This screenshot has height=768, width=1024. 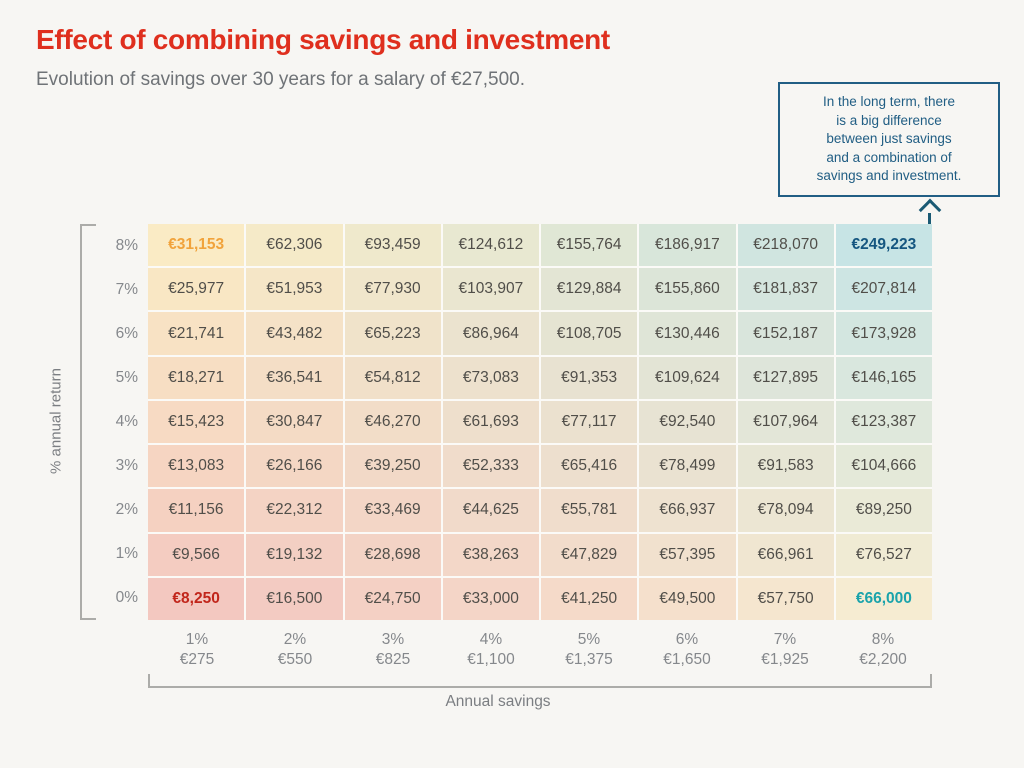 I want to click on table-cell: €155,860, so click(x=687, y=289).